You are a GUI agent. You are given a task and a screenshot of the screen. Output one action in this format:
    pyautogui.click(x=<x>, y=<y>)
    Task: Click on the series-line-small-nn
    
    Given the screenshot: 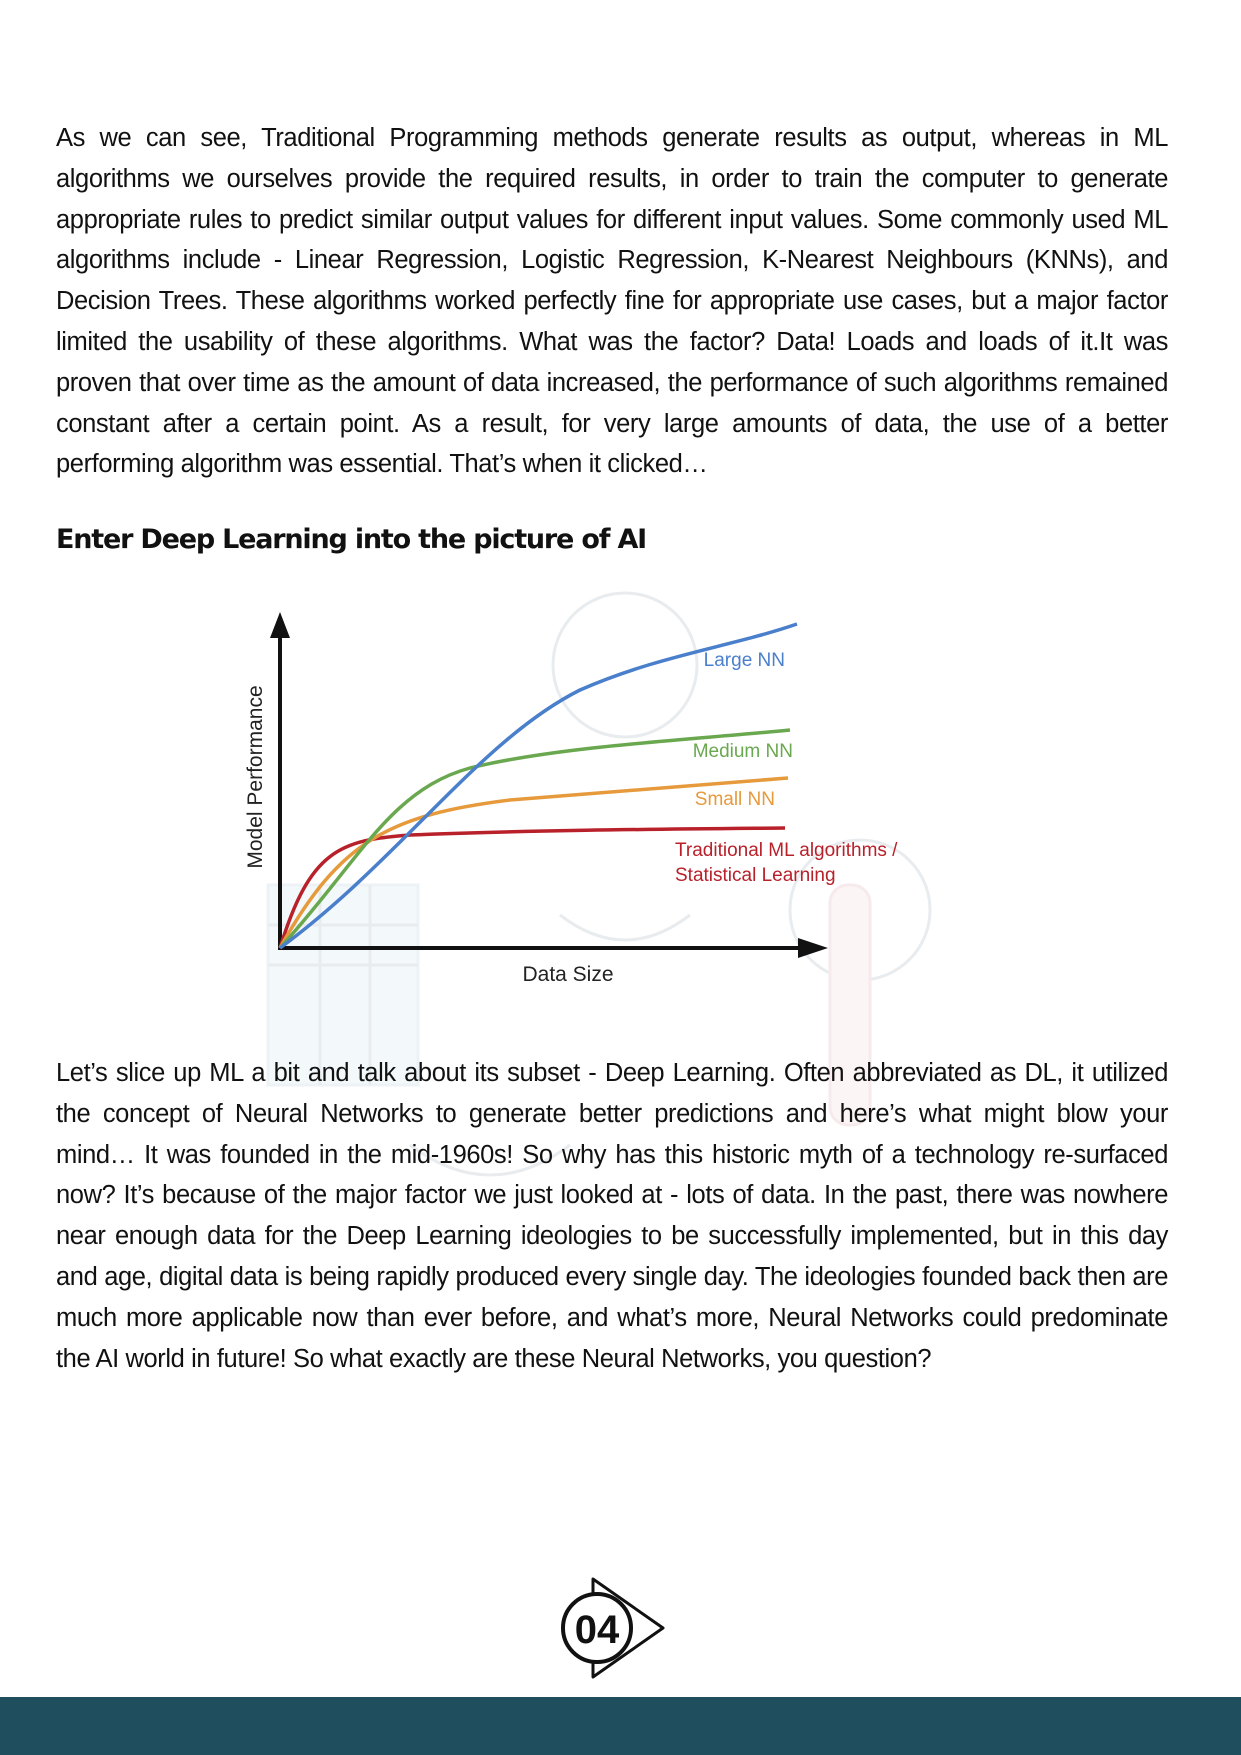 What is the action you would take?
    pyautogui.click(x=533, y=862)
    